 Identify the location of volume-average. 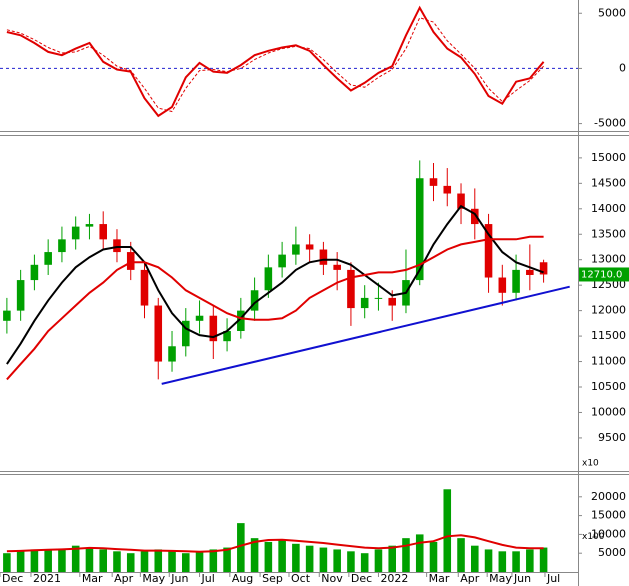
(275, 543).